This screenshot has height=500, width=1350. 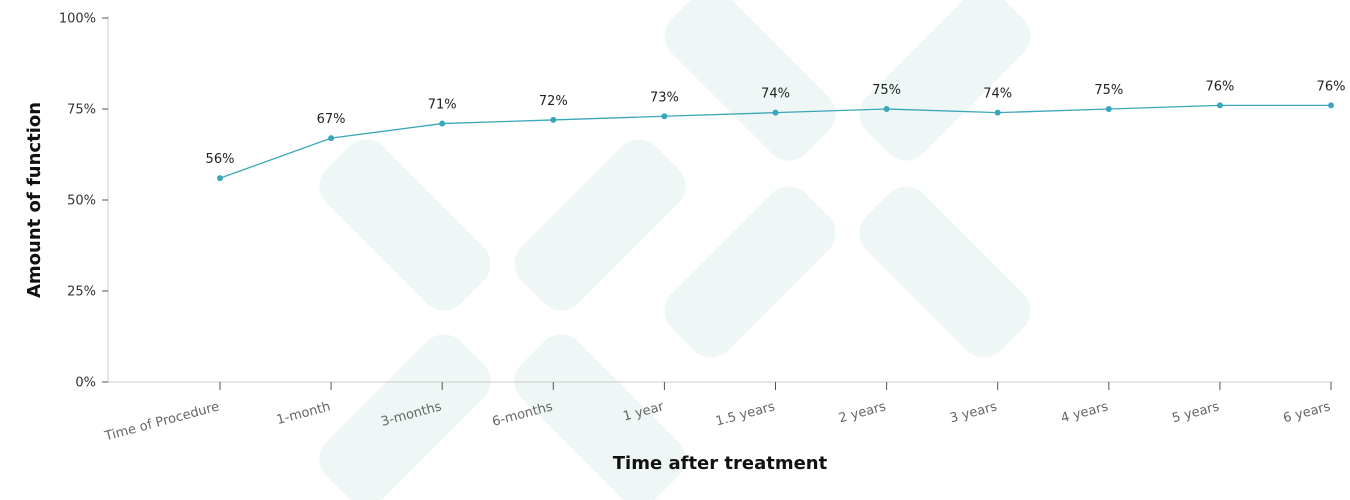 I want to click on data-label: 71%, so click(x=442, y=105).